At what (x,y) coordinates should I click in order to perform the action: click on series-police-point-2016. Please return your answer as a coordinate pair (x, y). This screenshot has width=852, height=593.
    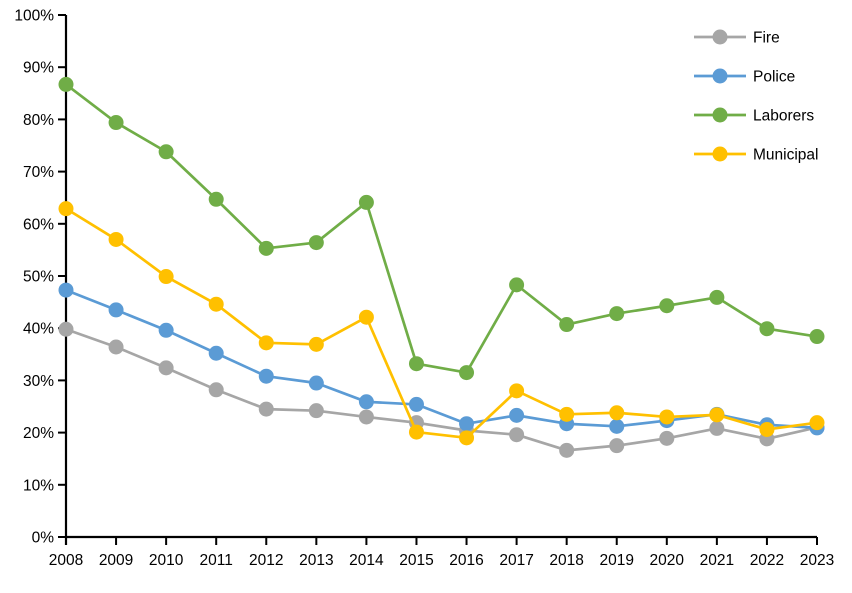
    Looking at the image, I should click on (467, 424).